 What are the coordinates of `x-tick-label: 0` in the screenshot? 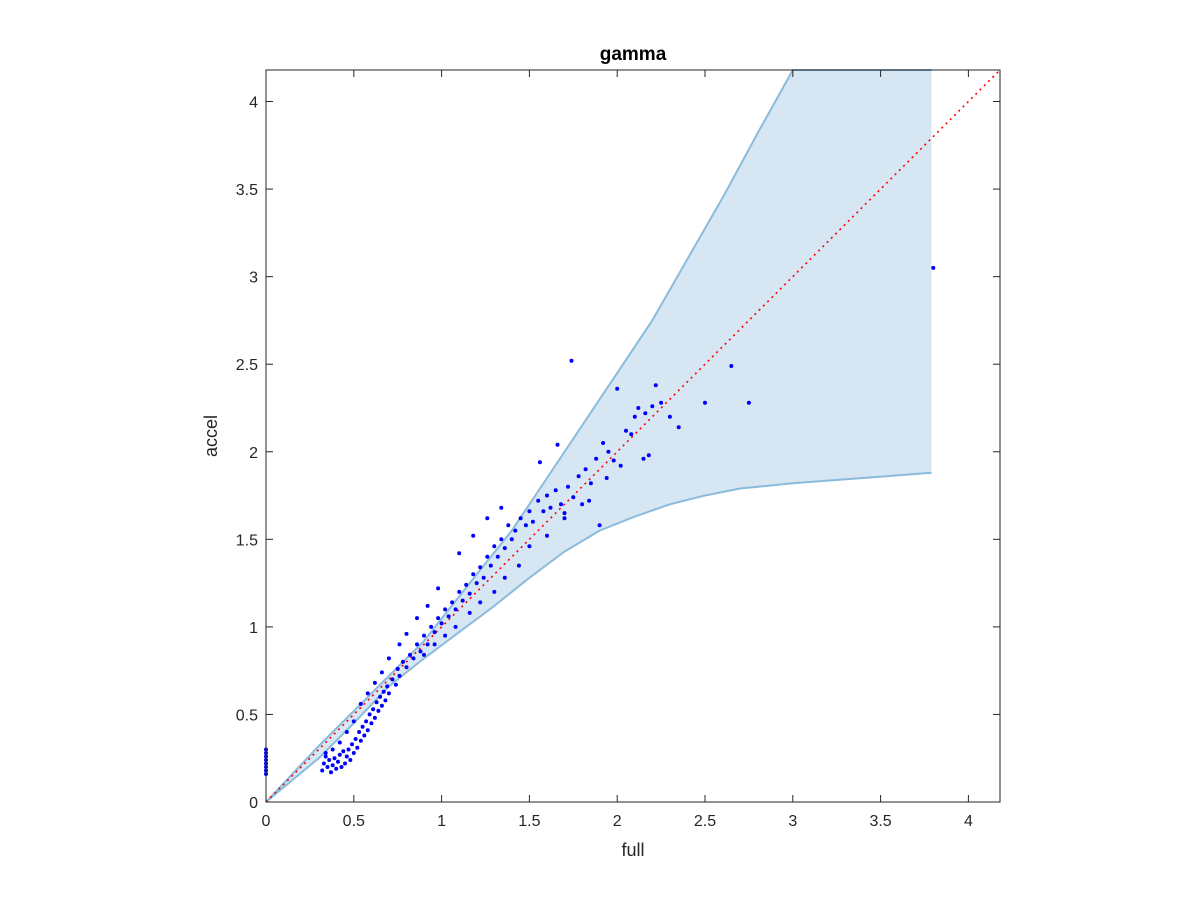 It's located at (266, 821).